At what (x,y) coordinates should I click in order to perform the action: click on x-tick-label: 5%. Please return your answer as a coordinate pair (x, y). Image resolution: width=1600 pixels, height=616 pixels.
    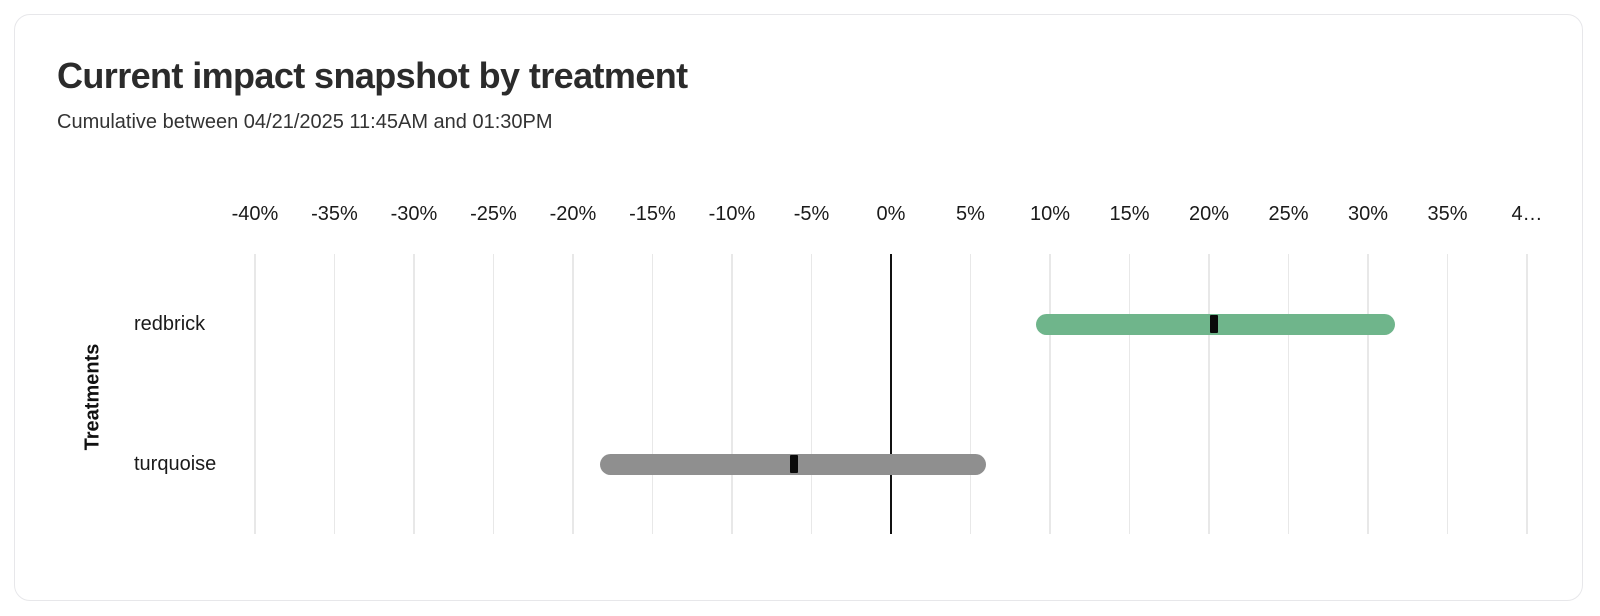
    Looking at the image, I should click on (970, 214).